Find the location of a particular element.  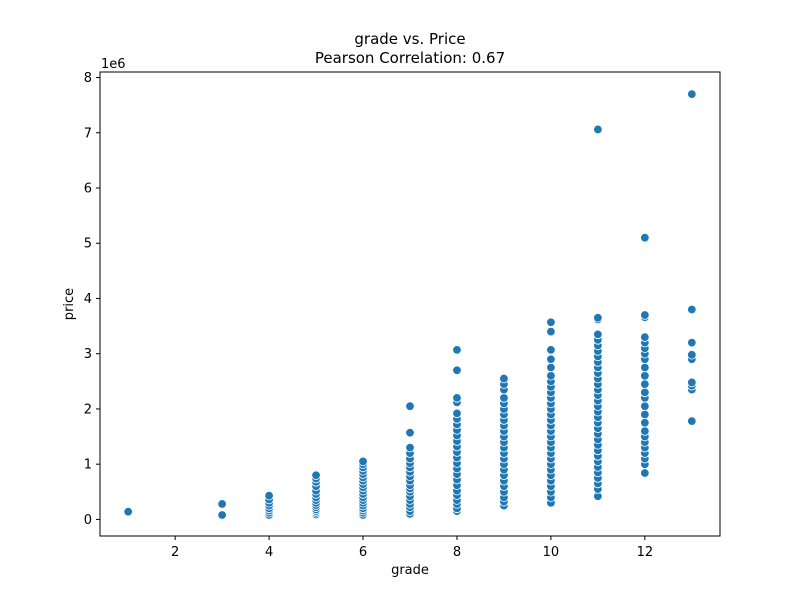

x-tick-label: 4 is located at coordinates (269, 552).